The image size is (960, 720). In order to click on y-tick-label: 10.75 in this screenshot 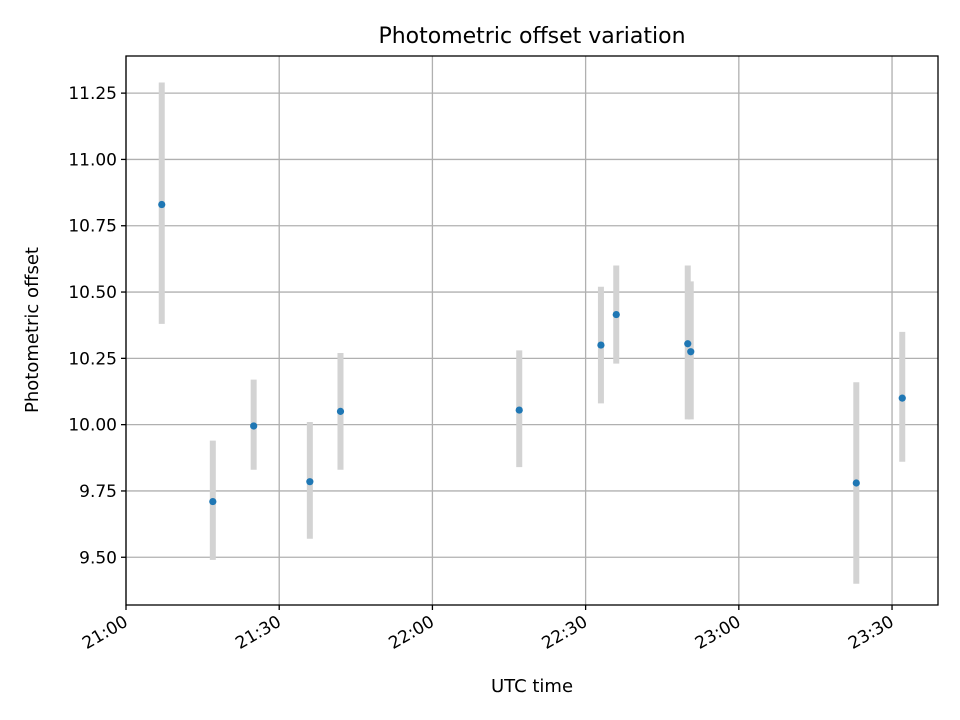, I will do `click(92, 227)`.